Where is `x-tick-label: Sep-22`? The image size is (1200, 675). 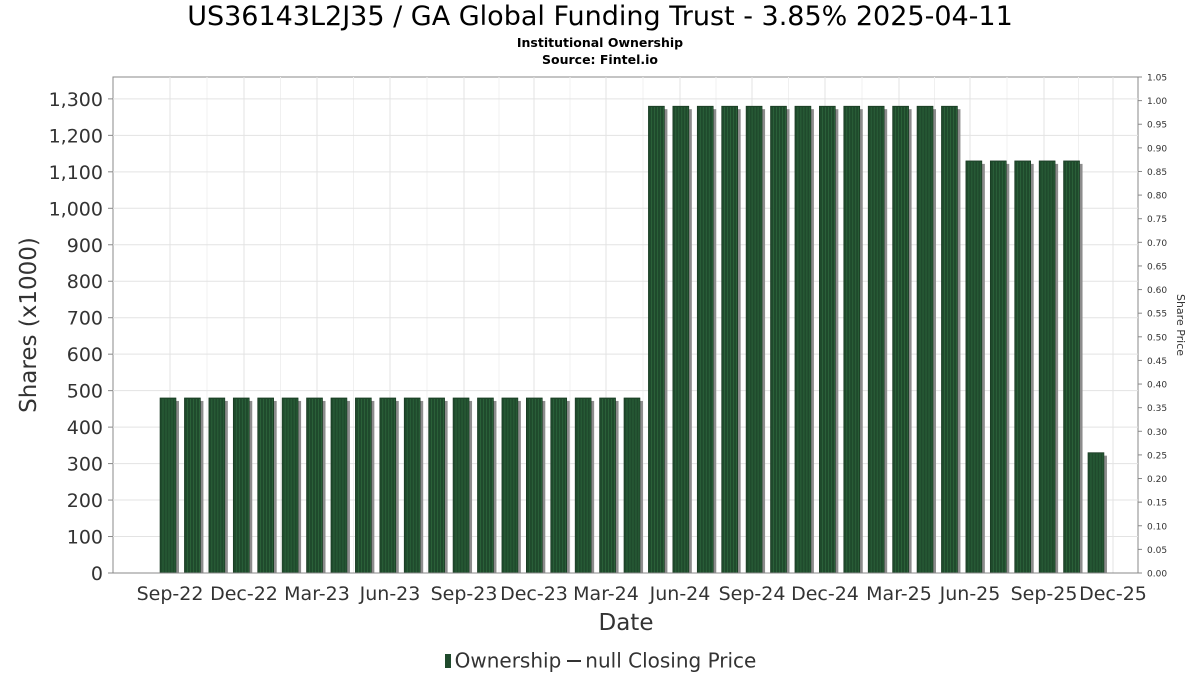
x-tick-label: Sep-22 is located at coordinates (170, 594).